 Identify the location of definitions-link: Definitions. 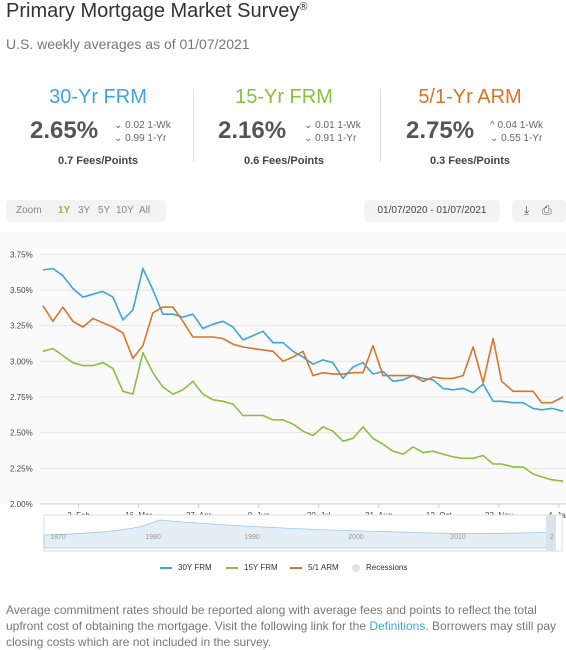
(397, 626).